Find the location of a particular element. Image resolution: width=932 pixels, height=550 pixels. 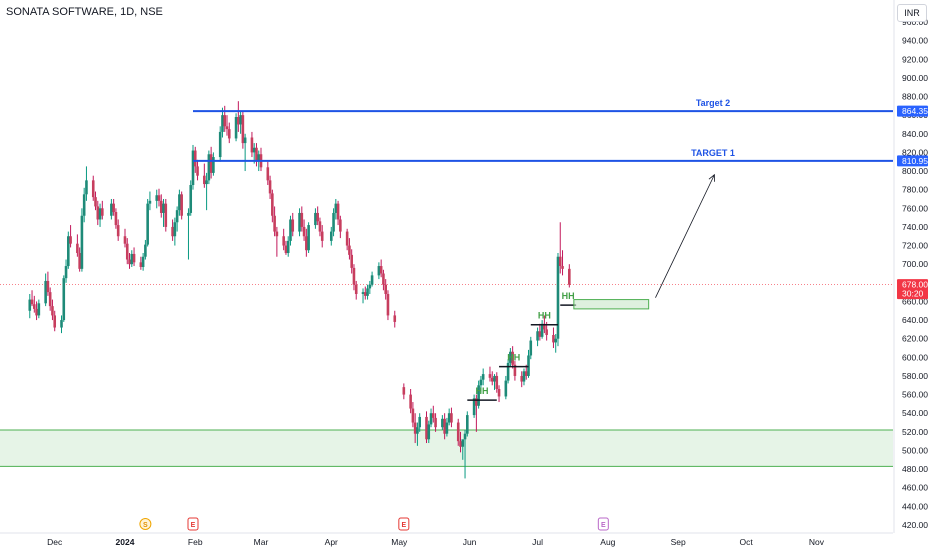

earnings-event-letter: E is located at coordinates (403, 525).